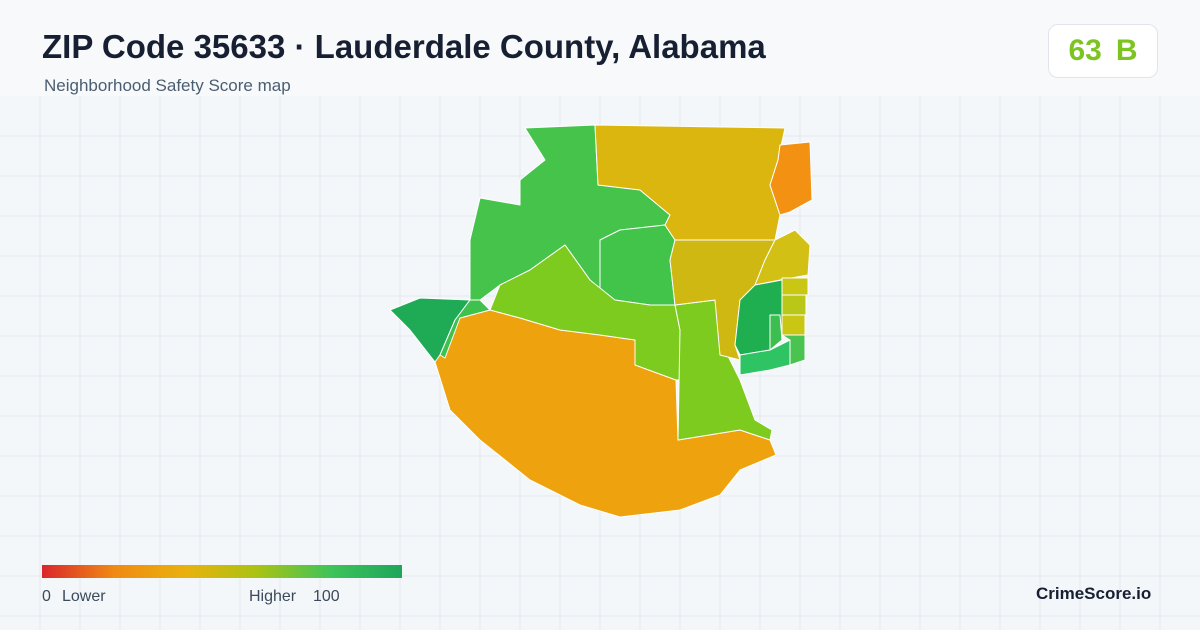 The height and width of the screenshot is (630, 1200). I want to click on legend-gradient, so click(222, 571).